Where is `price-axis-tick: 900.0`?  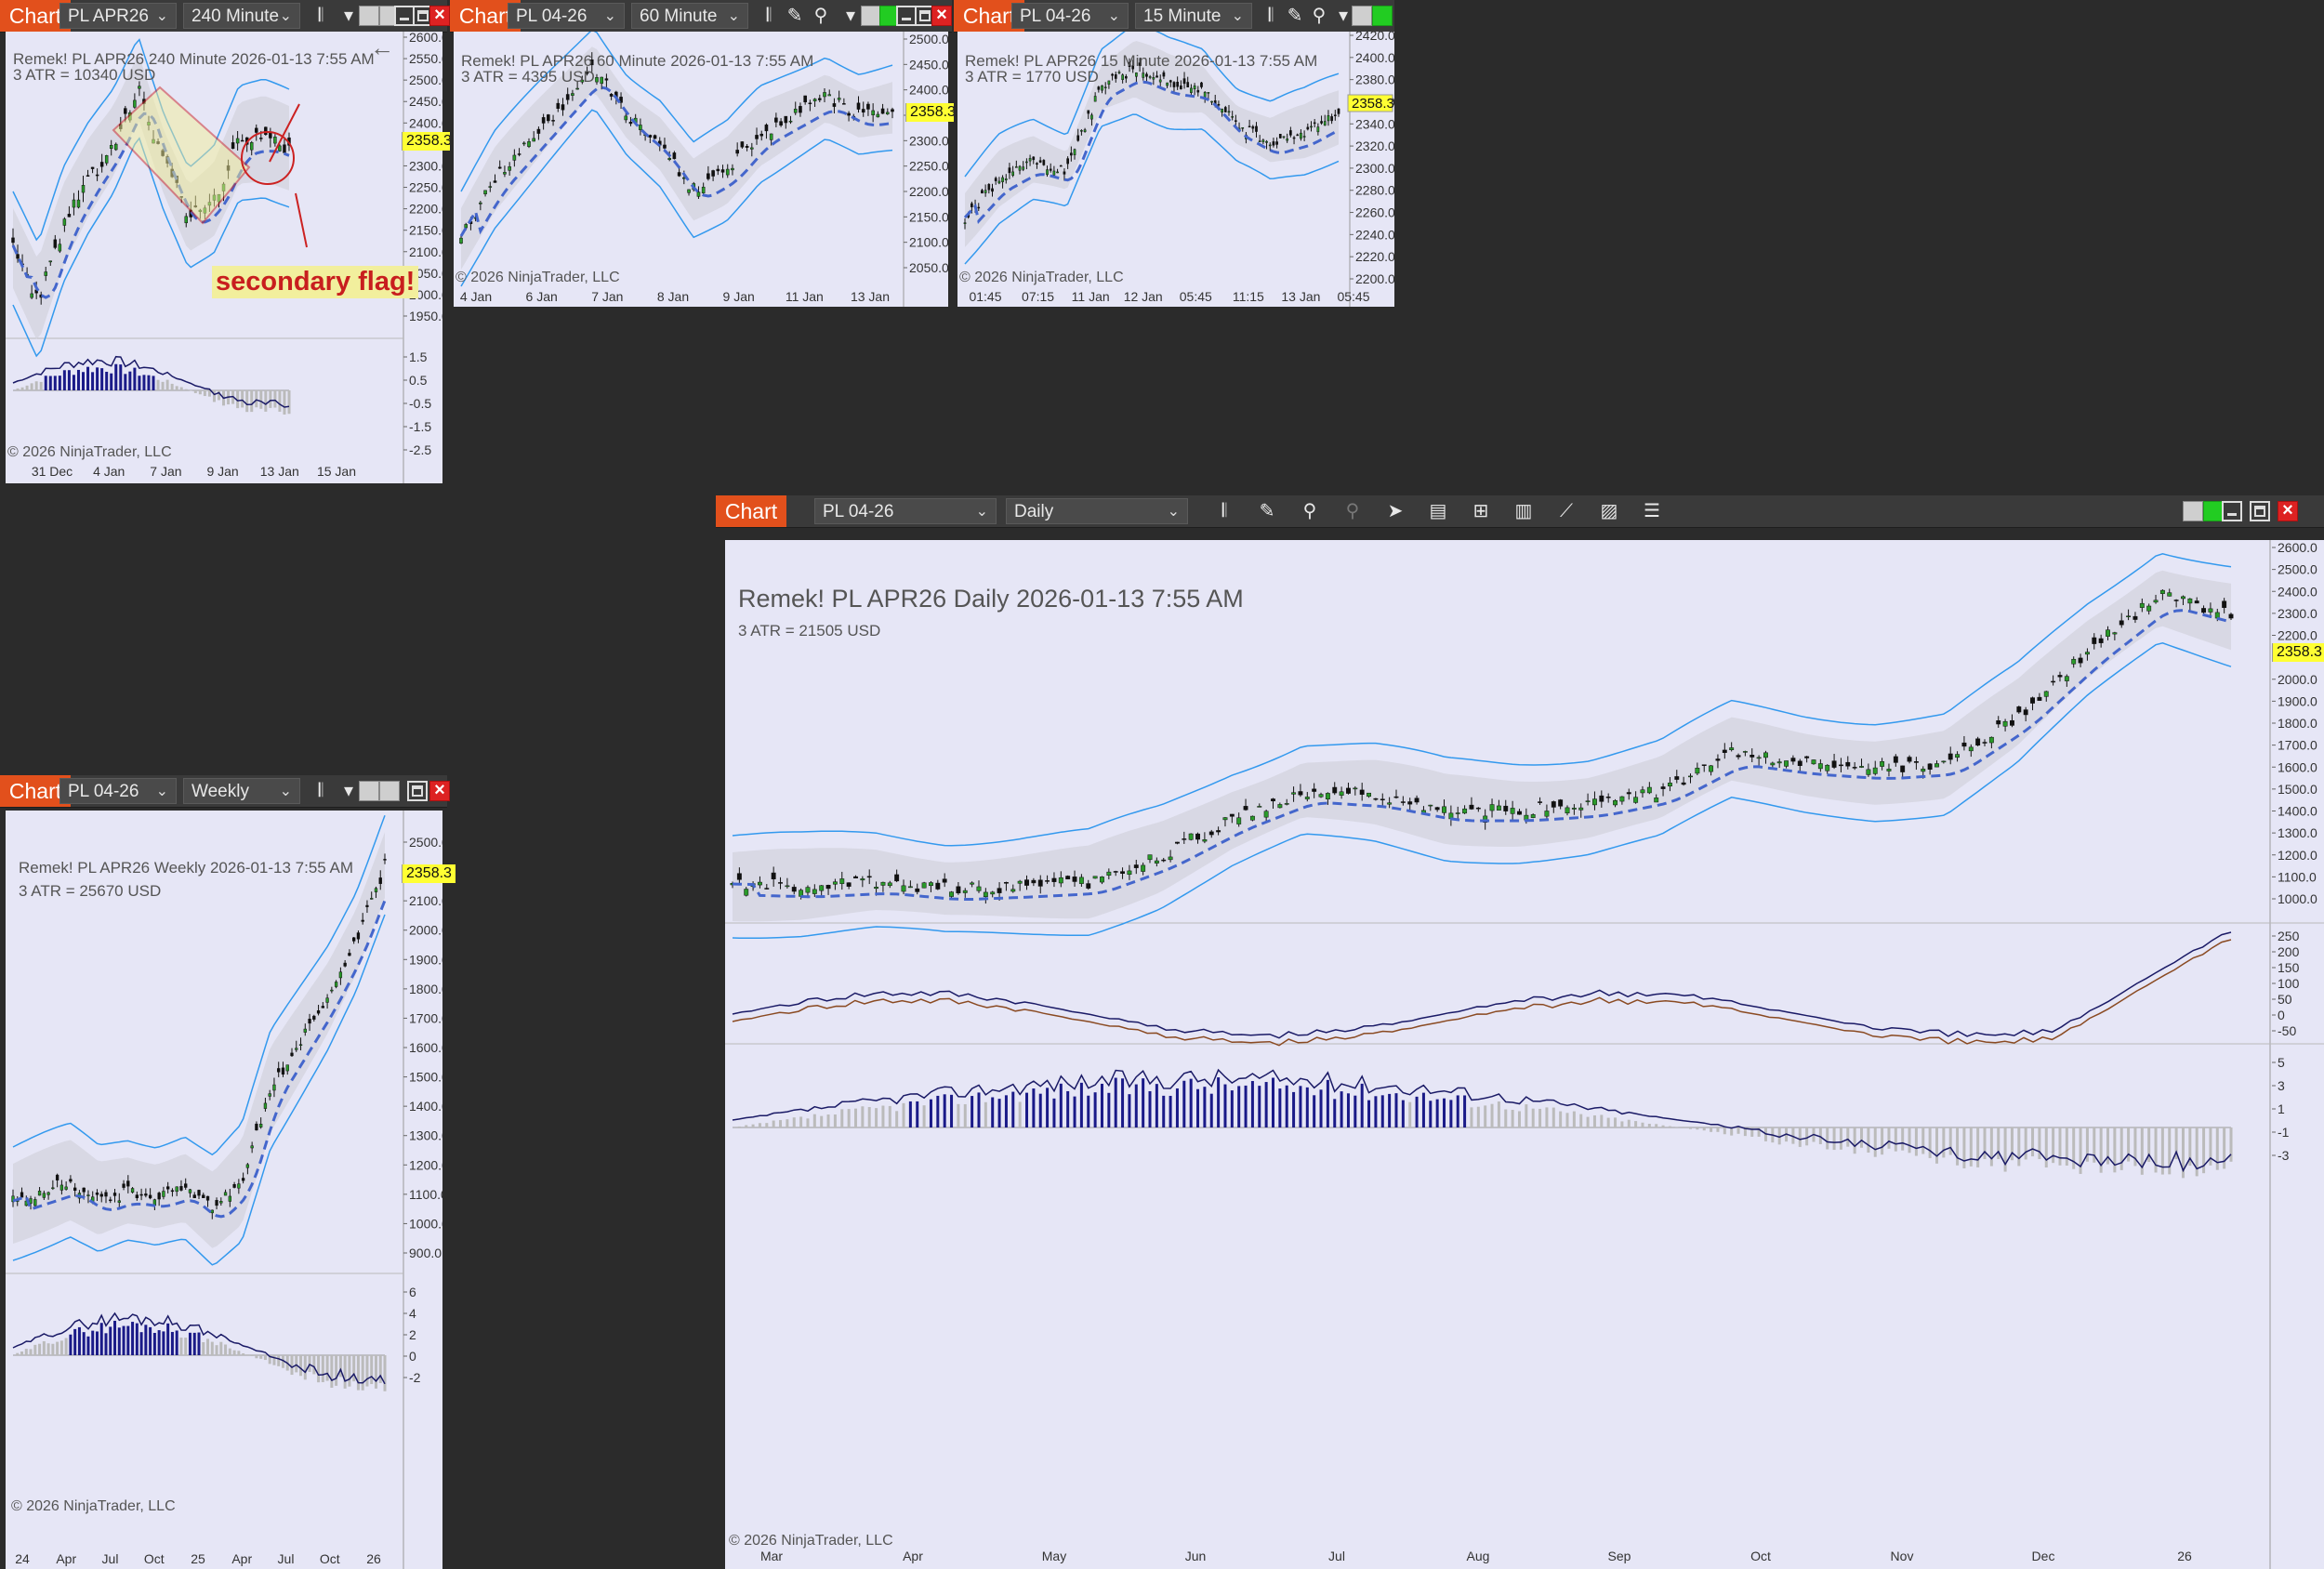
price-axis-tick: 900.0 is located at coordinates (425, 1253).